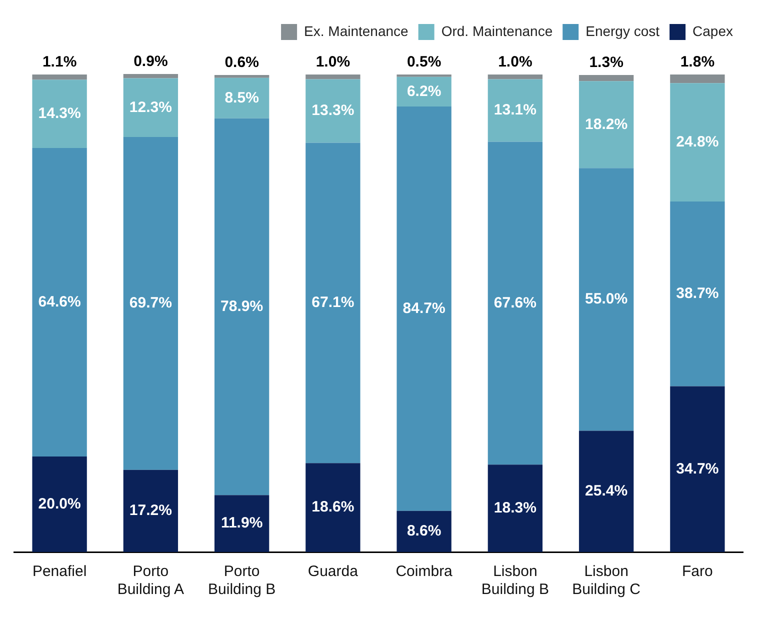 The height and width of the screenshot is (621, 763). I want to click on x-tick-label: Lisbon Building C, so click(606, 580).